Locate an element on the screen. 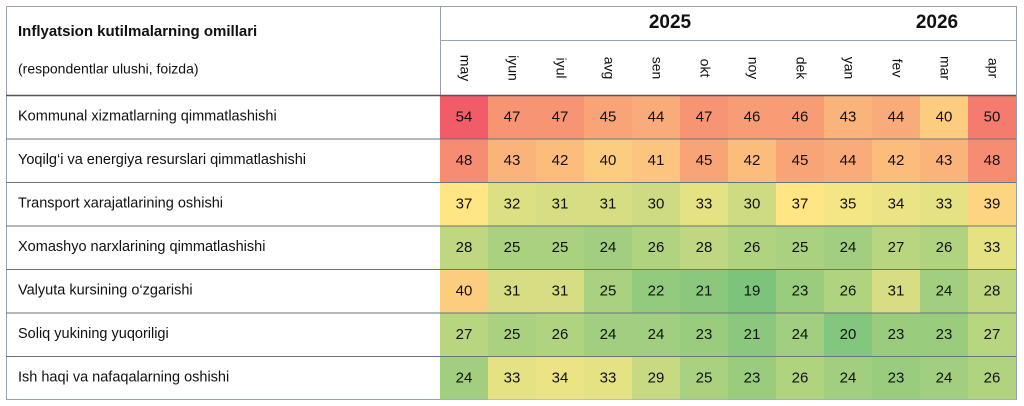 Image resolution: width=1024 pixels, height=406 pixels. cell-value: 47 is located at coordinates (704, 117).